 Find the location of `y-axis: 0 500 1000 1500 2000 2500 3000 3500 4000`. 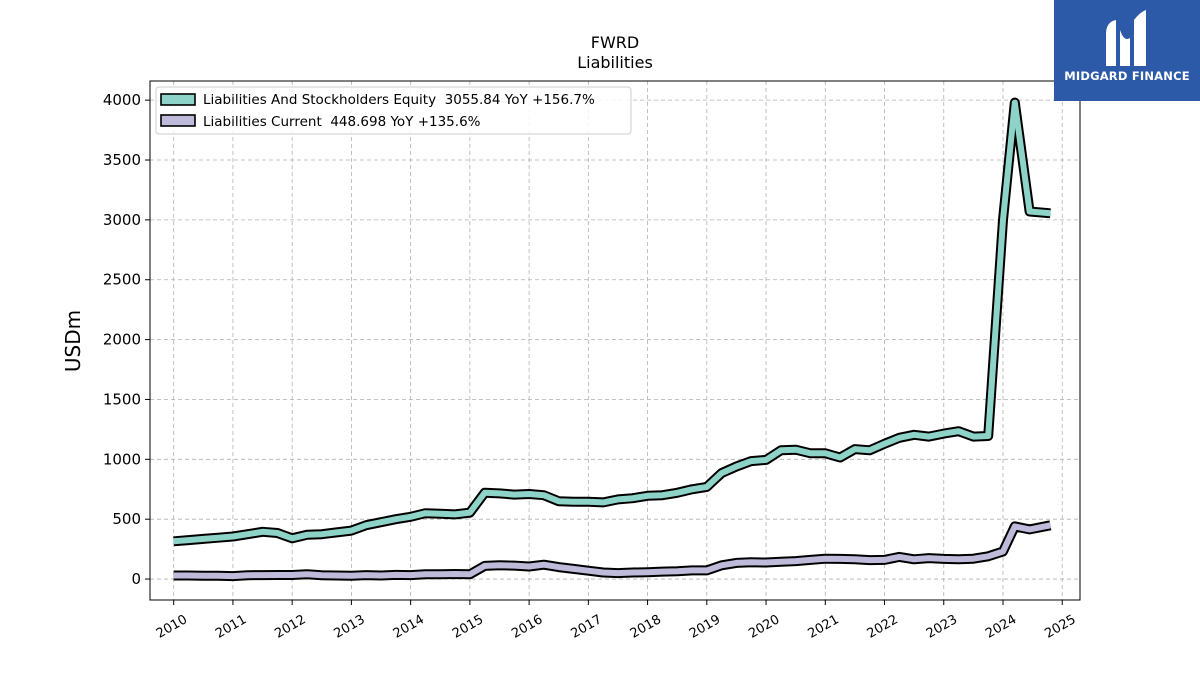

y-axis: 0 500 1000 1500 2000 2500 3000 3500 4000 is located at coordinates (126, 339).